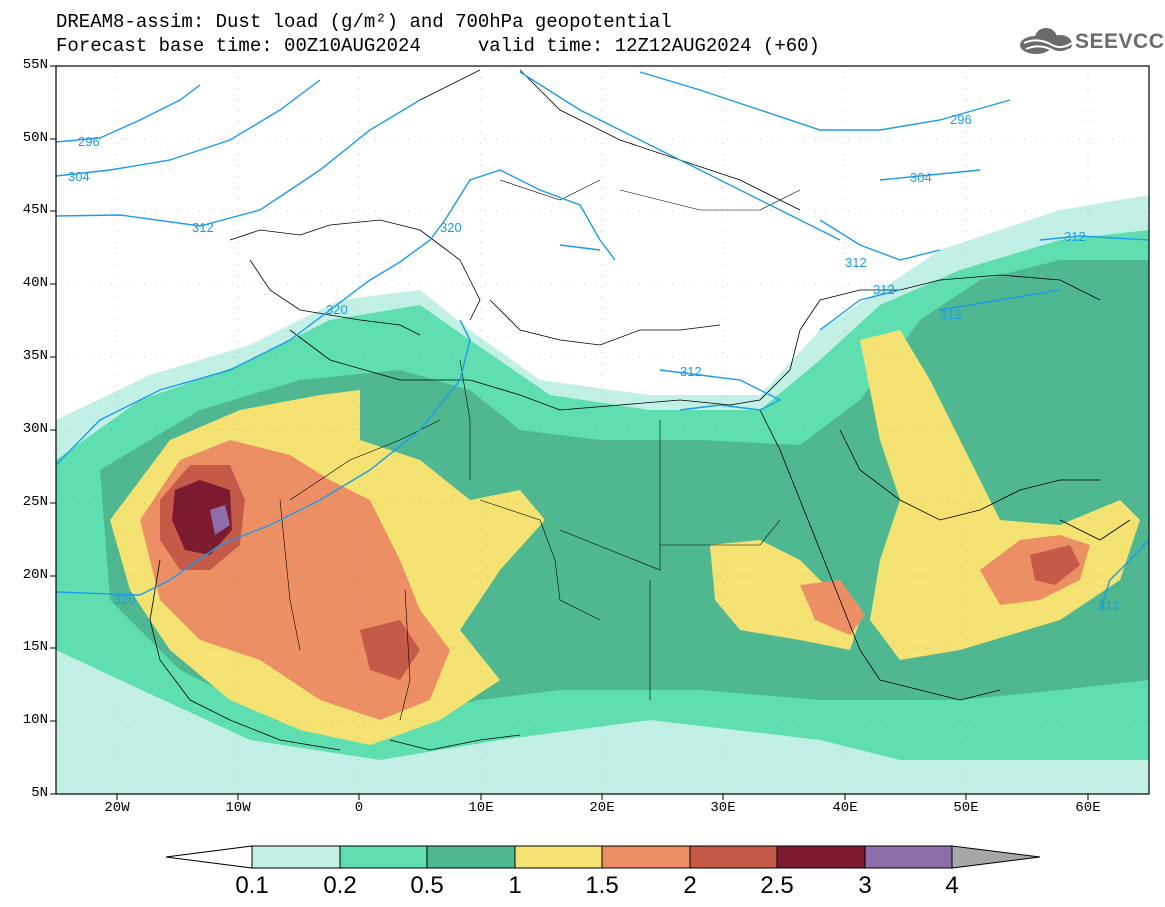  Describe the element at coordinates (39, 793) in the screenshot. I see `lat-label: 5N` at that location.